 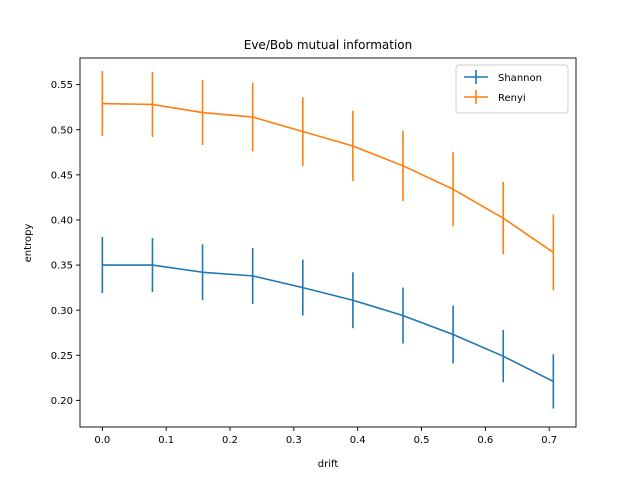 What do you see at coordinates (62, 266) in the screenshot?
I see `y-tick-label: 0.35` at bounding box center [62, 266].